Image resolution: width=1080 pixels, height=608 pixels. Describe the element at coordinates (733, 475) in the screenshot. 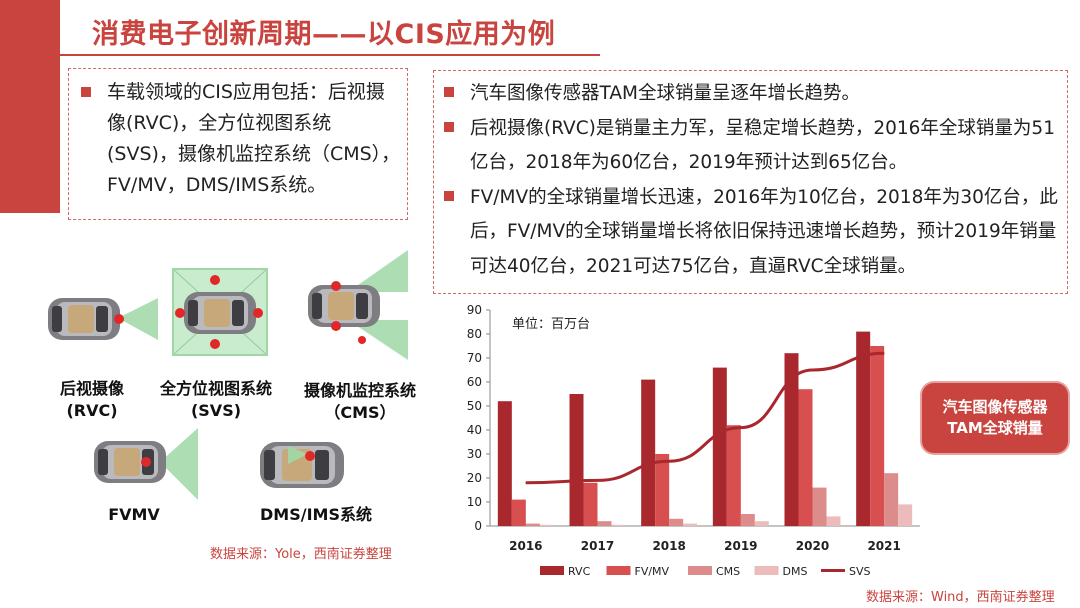

I see `bar-fvmv-2019` at that location.